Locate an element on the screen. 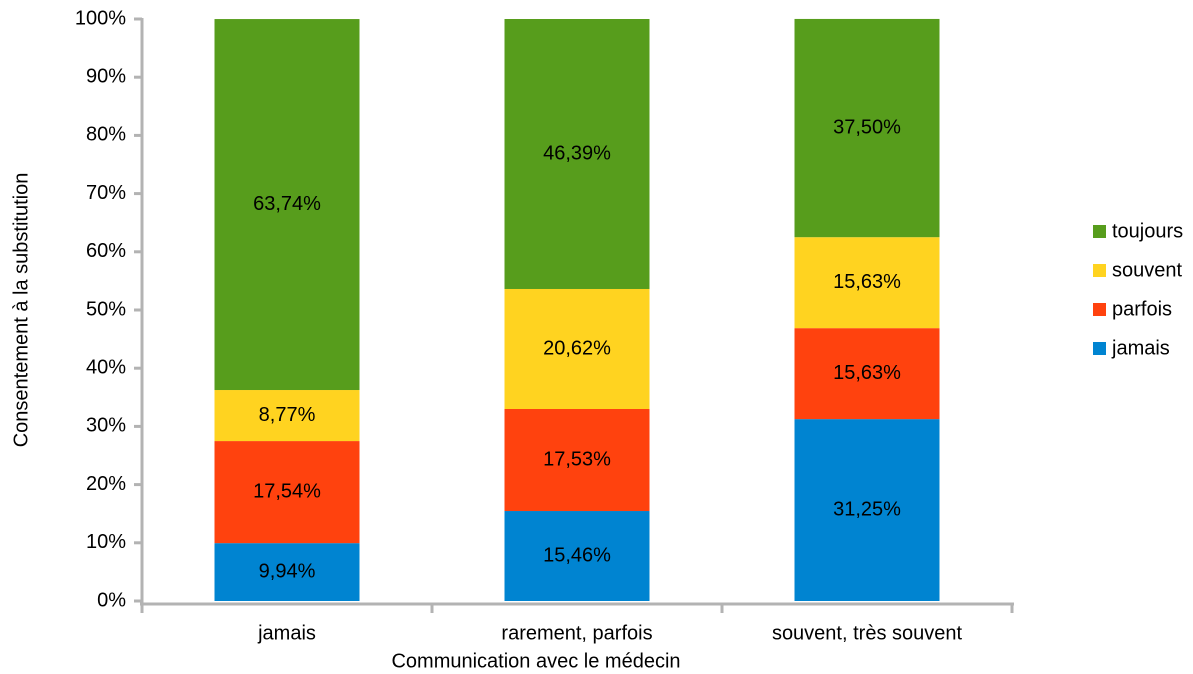 This screenshot has width=1193, height=674. legend-label: souvent is located at coordinates (1147, 270).